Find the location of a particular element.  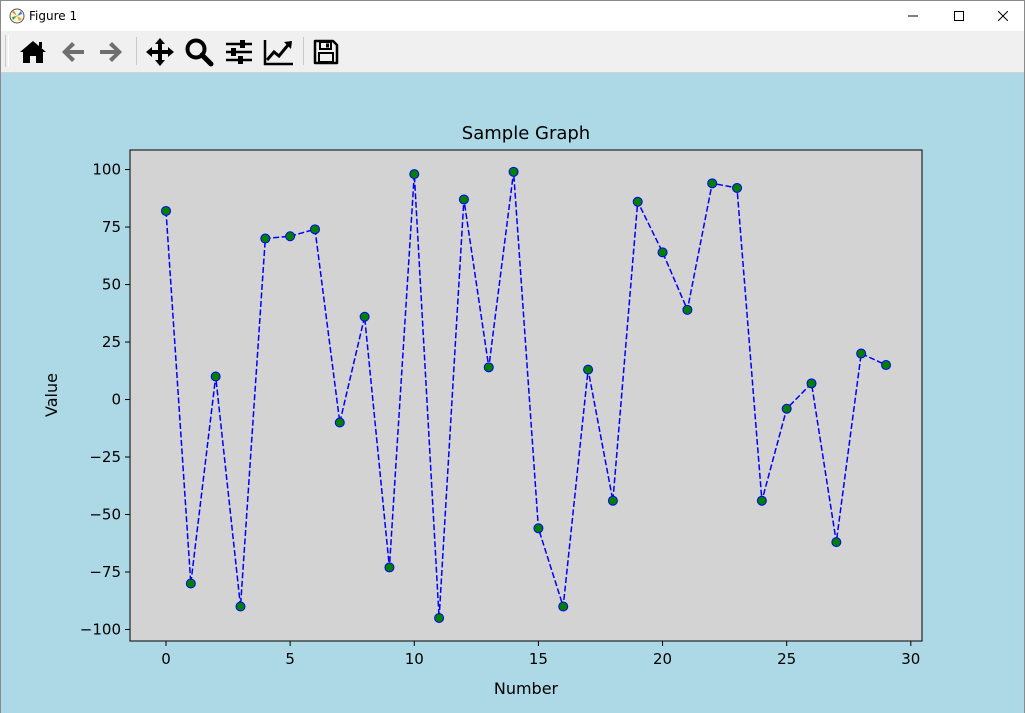

back-button is located at coordinates (73, 52).